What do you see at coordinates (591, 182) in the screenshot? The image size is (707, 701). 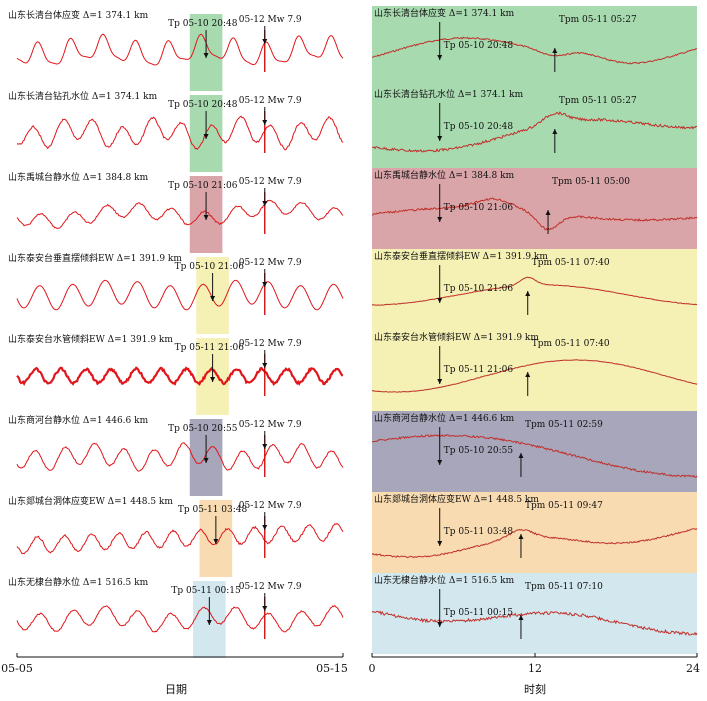 I see `right-tpm-label-2: Tpm 05-11 05:00` at bounding box center [591, 182].